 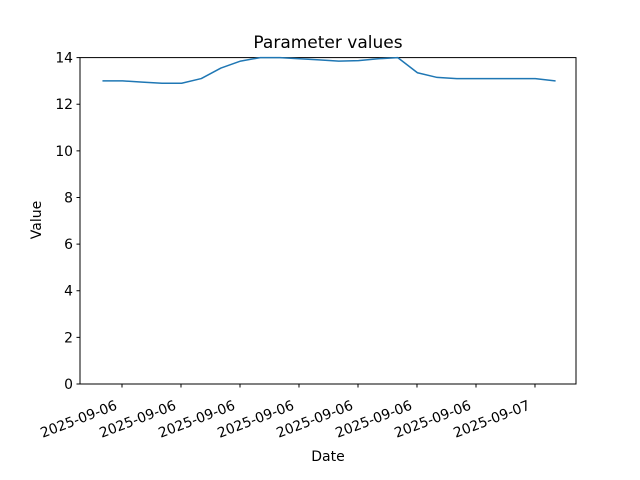 What do you see at coordinates (328, 43) in the screenshot?
I see `chart-title: Parameter values` at bounding box center [328, 43].